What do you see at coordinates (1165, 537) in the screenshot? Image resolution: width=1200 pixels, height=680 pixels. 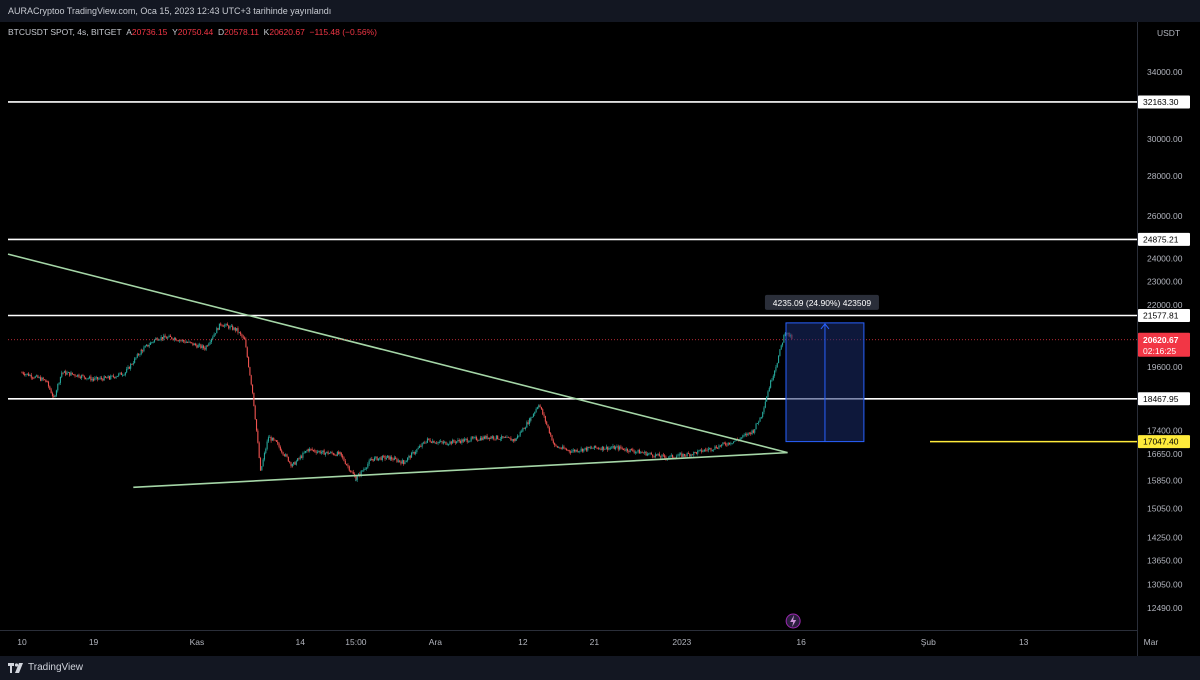 I see `price-tick-label: 14250.00` at bounding box center [1165, 537].